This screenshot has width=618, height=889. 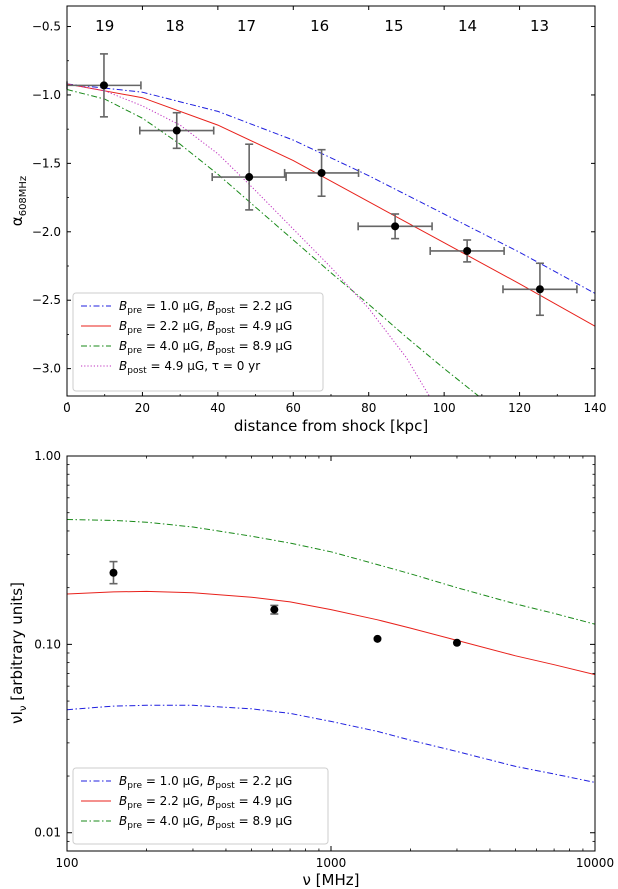 I want to click on top-x-axis-label: distance from shock [kpc], so click(x=331, y=426).